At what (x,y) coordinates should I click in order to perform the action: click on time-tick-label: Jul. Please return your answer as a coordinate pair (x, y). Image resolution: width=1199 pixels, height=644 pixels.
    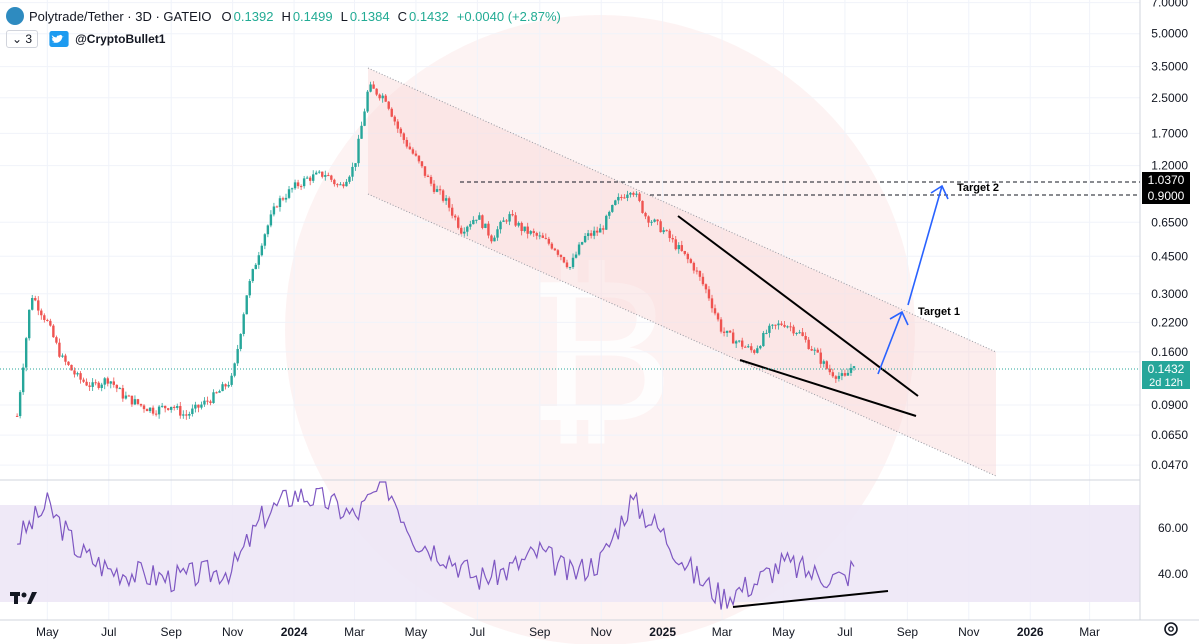
    Looking at the image, I should click on (844, 632).